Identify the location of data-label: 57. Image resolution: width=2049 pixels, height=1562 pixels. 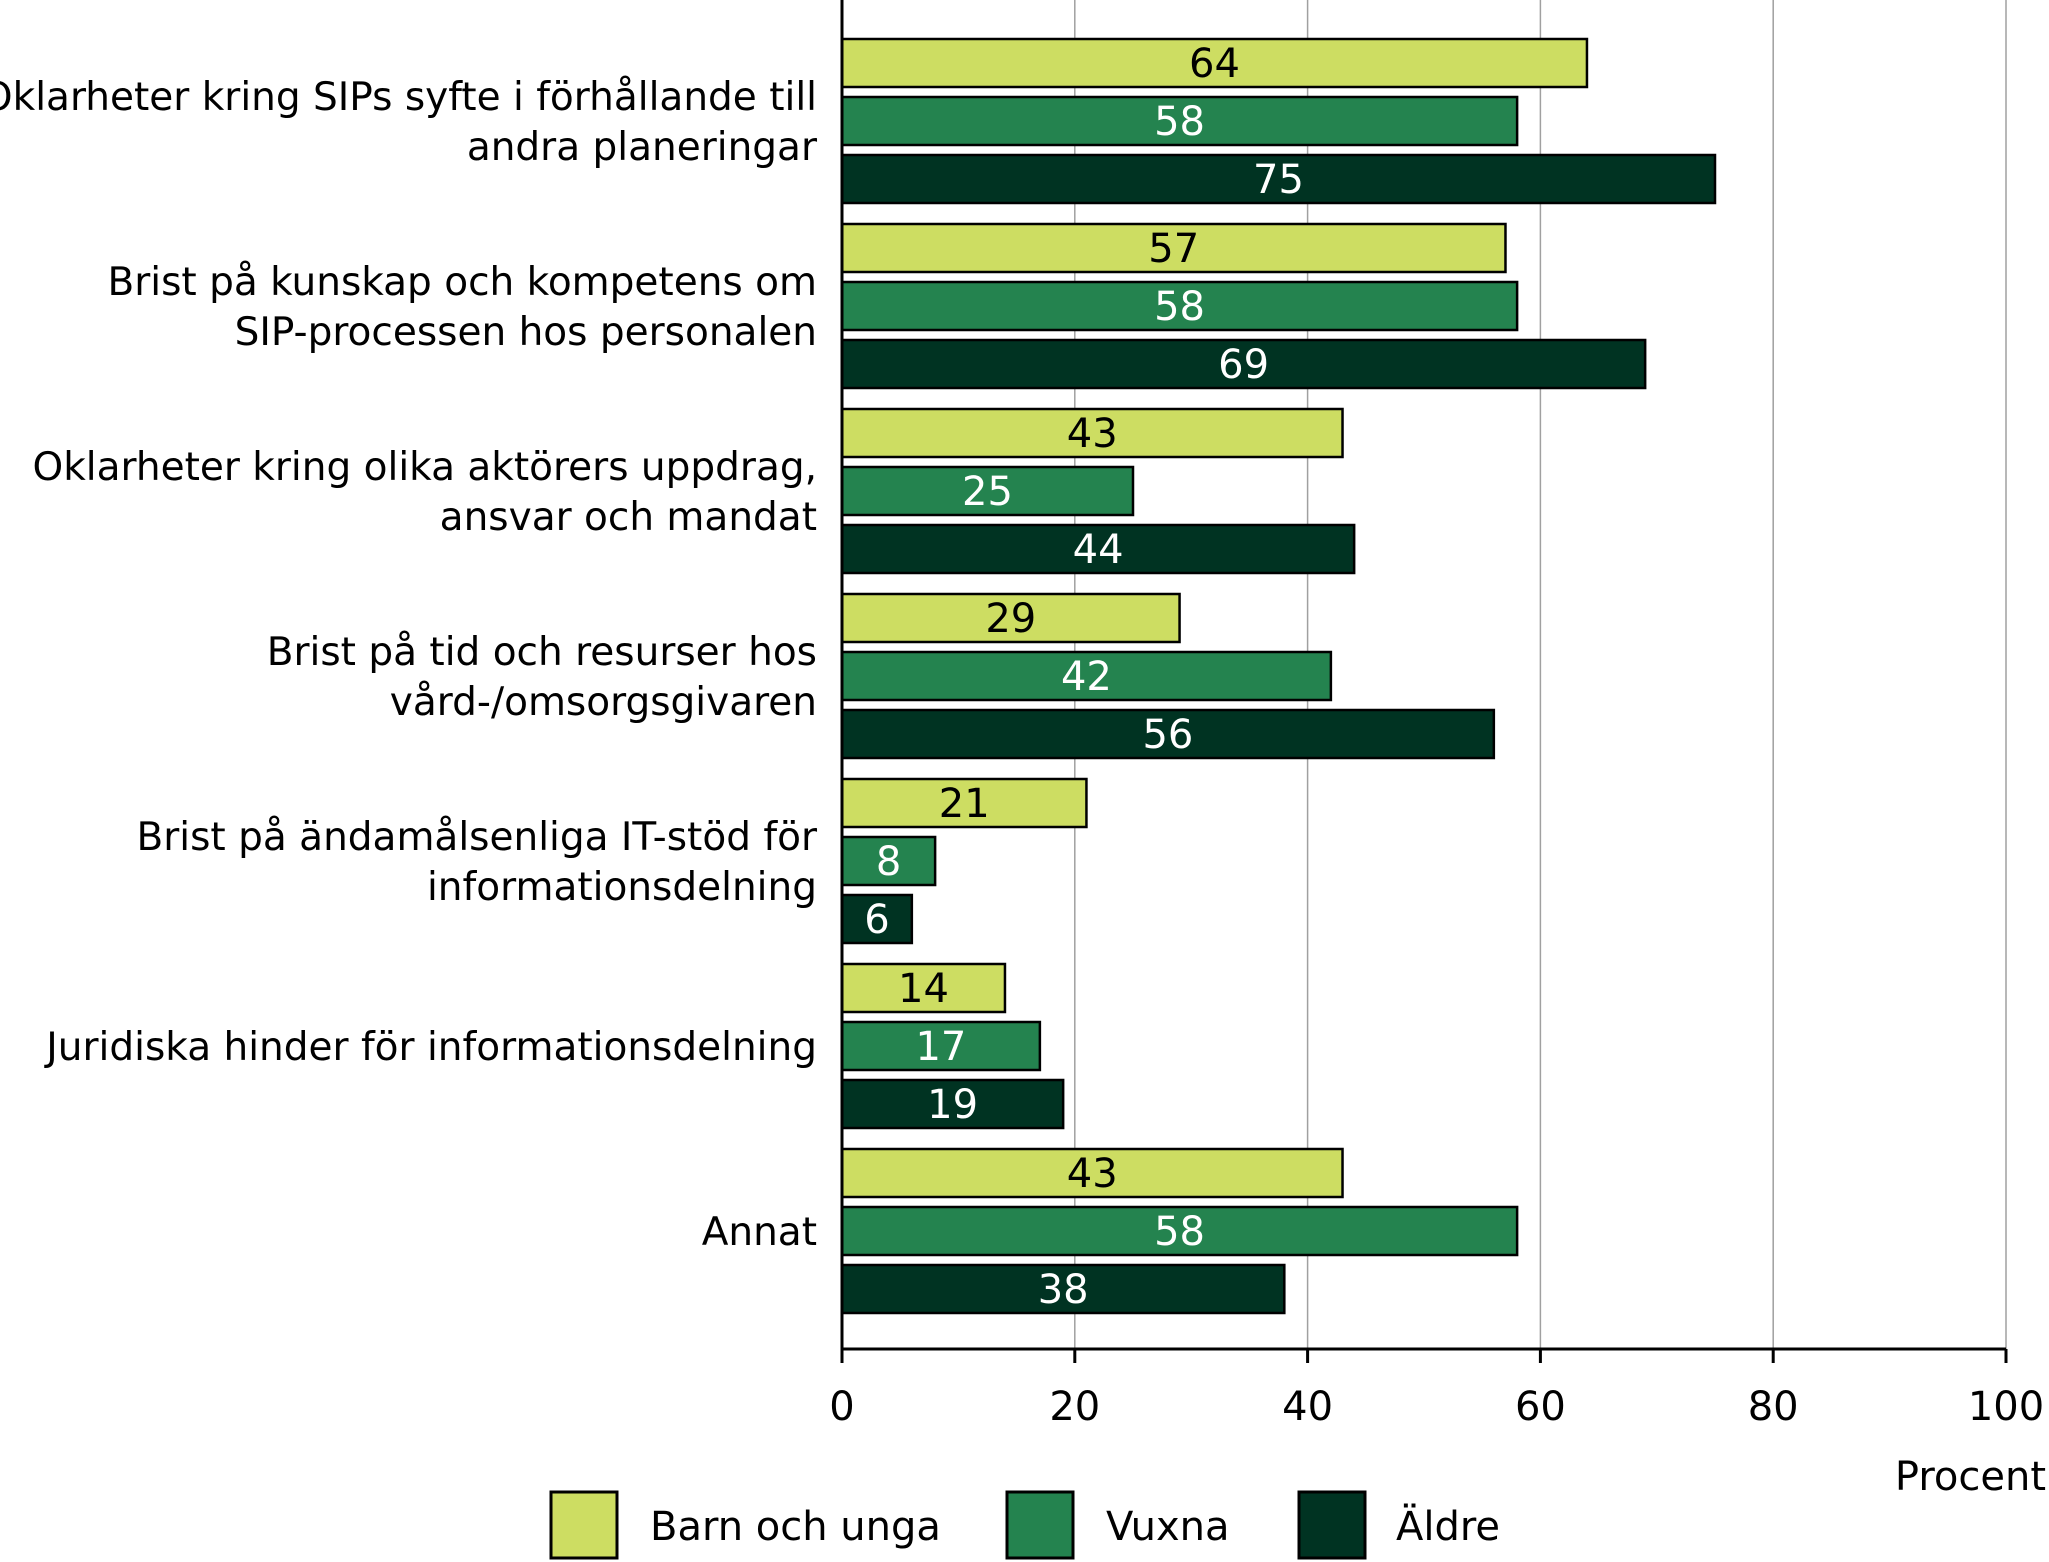
(1173, 249).